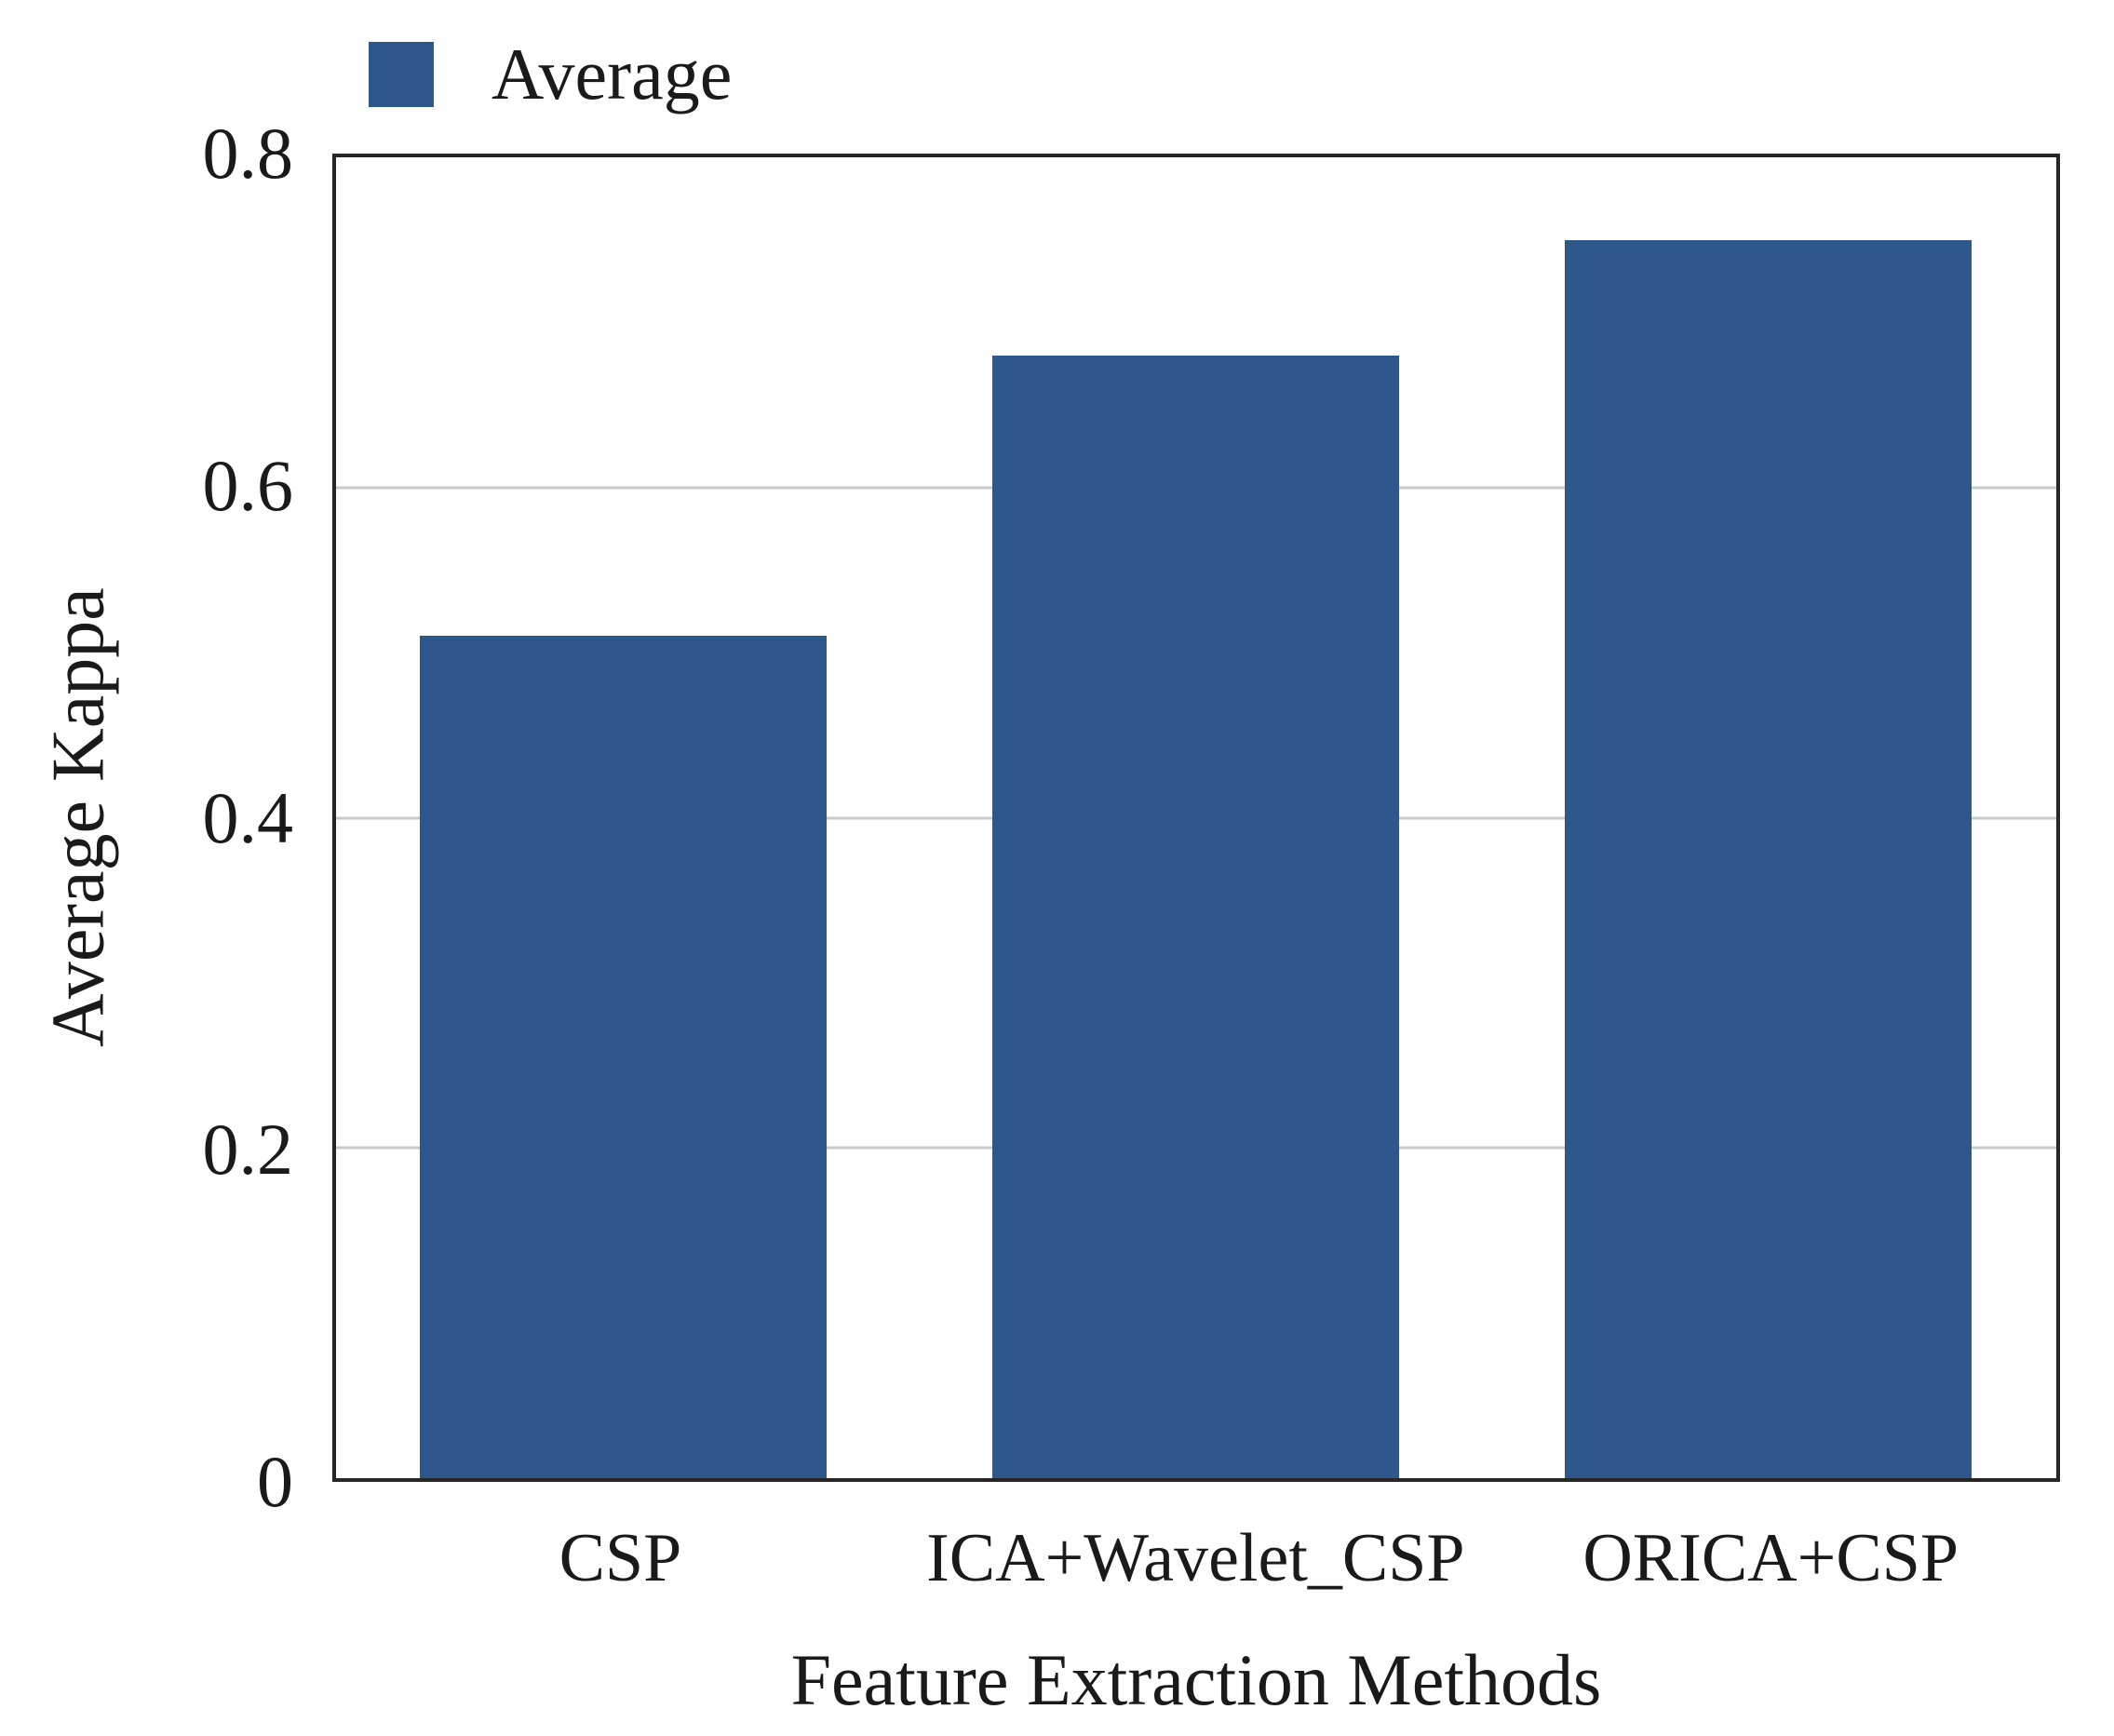 The image size is (2114, 1736). I want to click on legend-swatch, so click(402, 75).